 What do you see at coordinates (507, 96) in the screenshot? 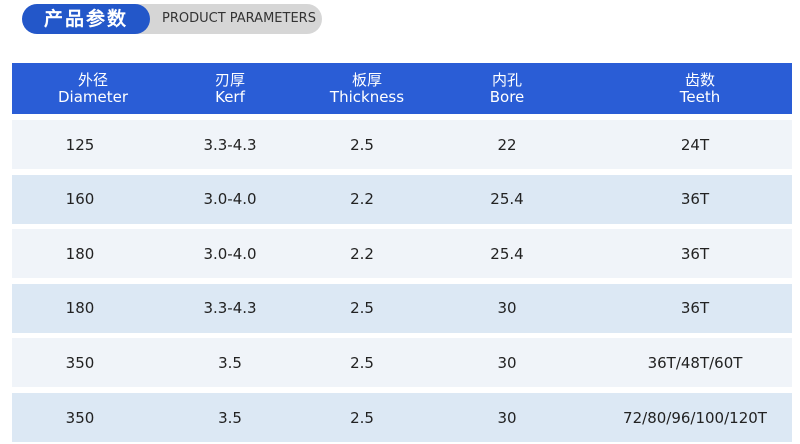
I see `header-en: Bore` at bounding box center [507, 96].